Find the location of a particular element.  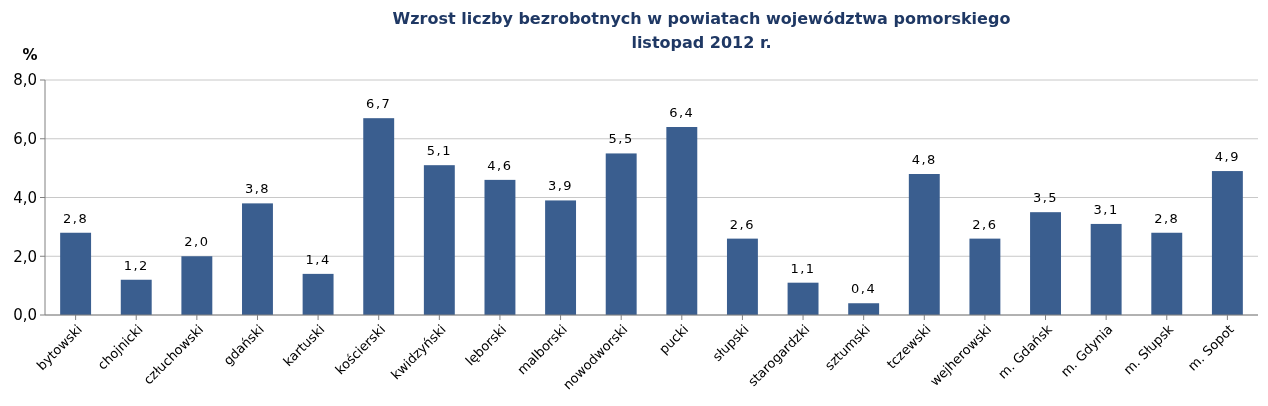

data-label: 6,7 is located at coordinates (379, 104).